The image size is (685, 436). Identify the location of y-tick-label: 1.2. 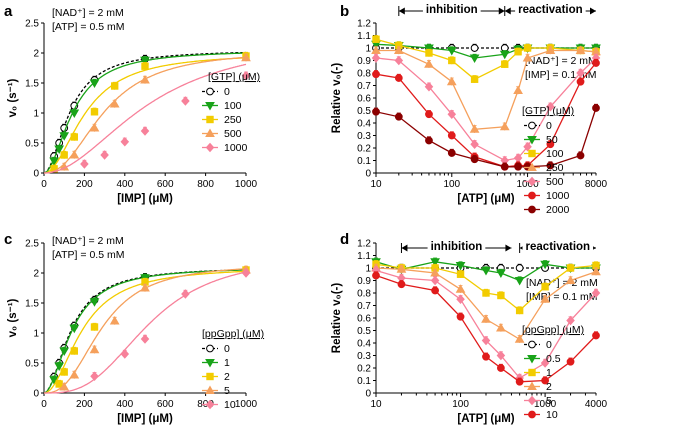
(364, 244).